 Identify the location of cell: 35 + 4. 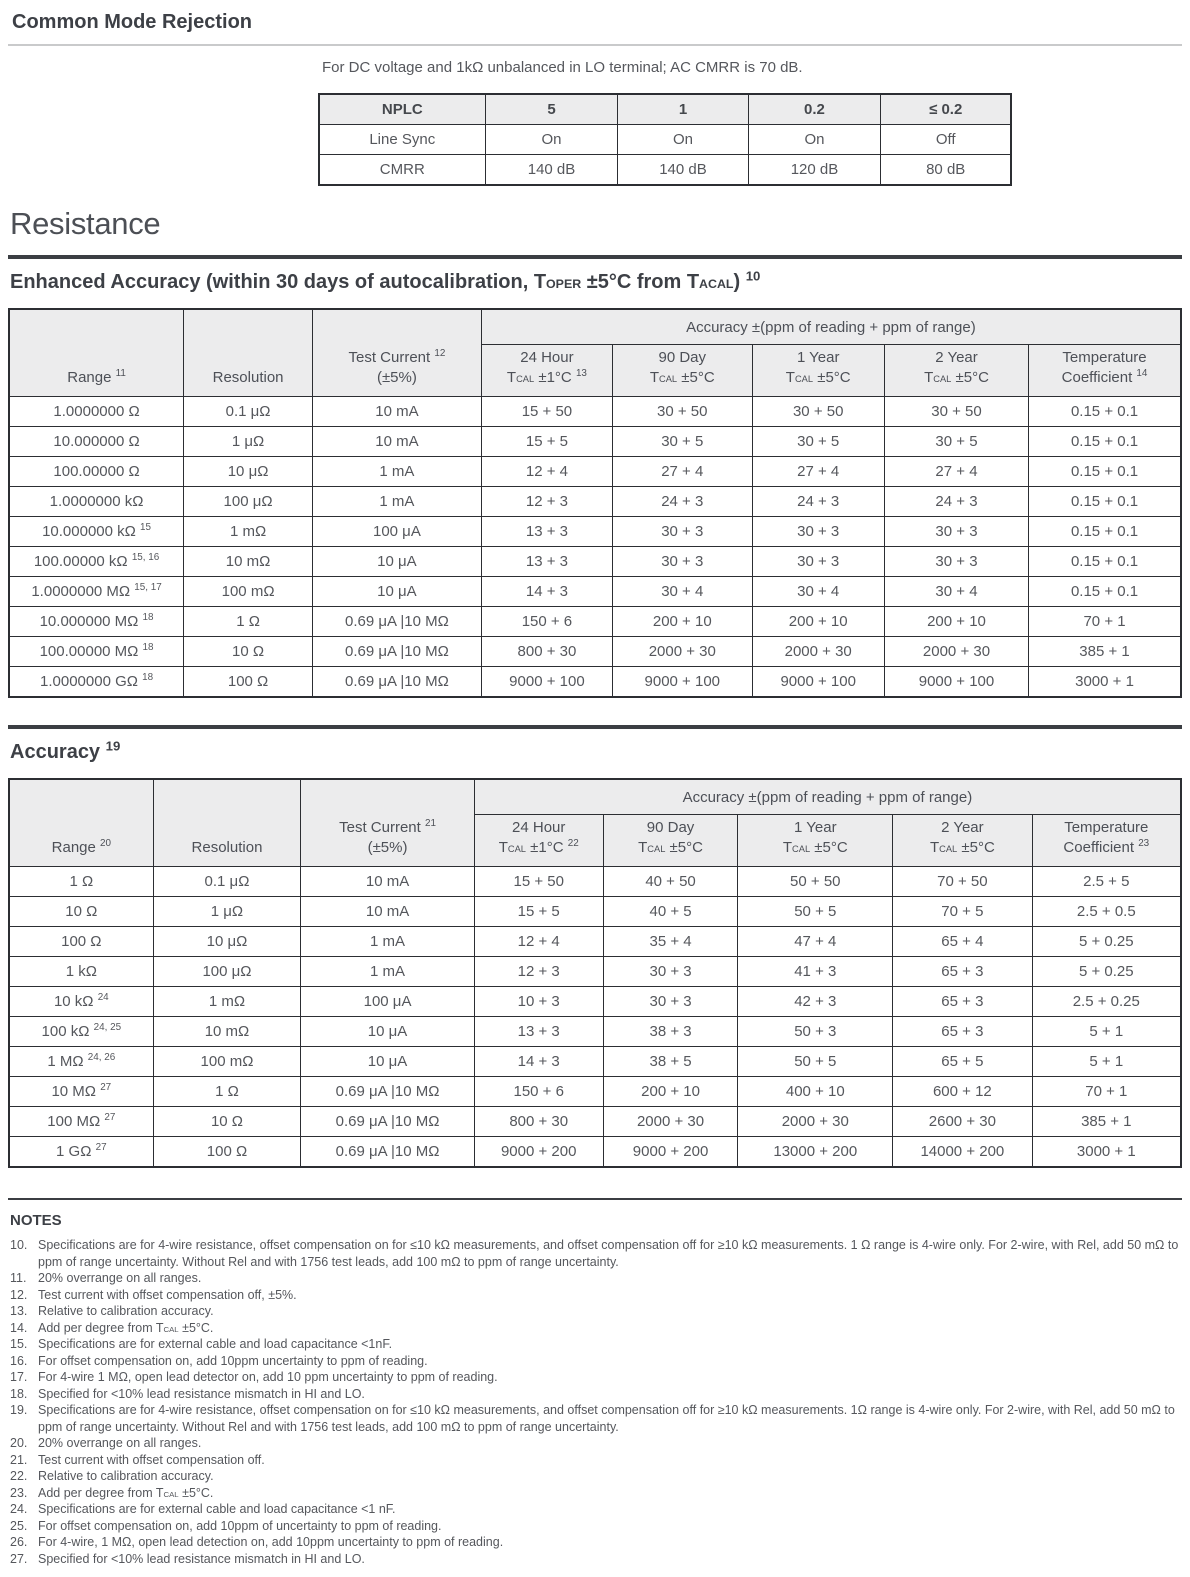
(670, 941).